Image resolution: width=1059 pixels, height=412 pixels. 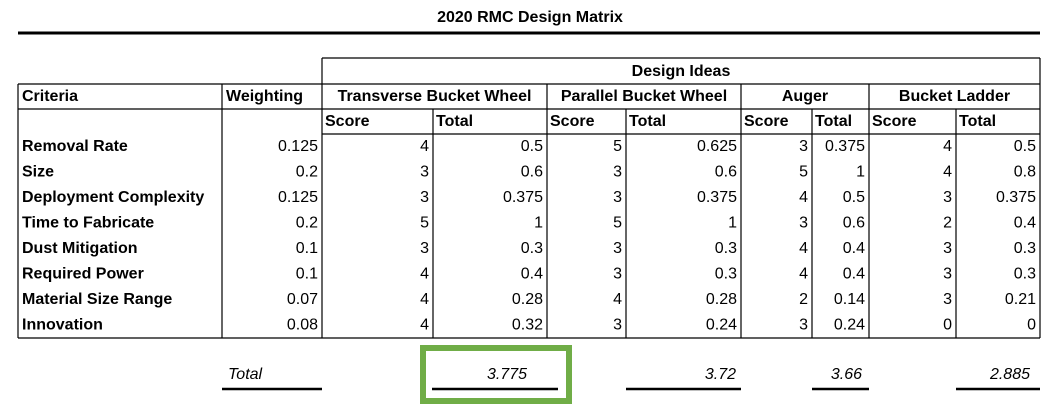 I want to click on criteria-label: Size, so click(x=38, y=172).